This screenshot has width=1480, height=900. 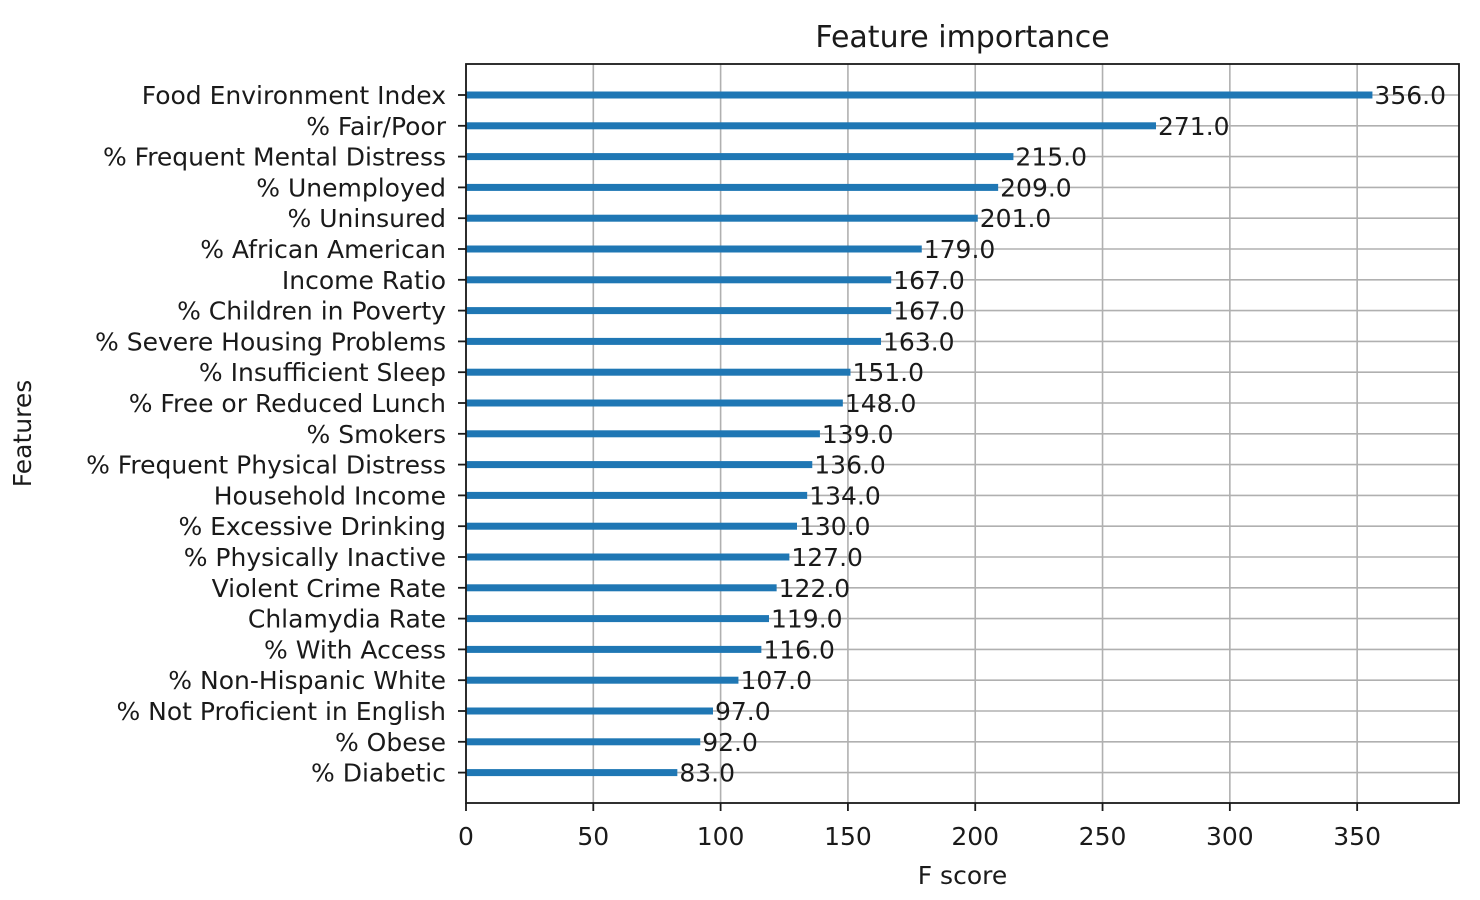 What do you see at coordinates (835, 526) in the screenshot?
I see `value-label: 130.0` at bounding box center [835, 526].